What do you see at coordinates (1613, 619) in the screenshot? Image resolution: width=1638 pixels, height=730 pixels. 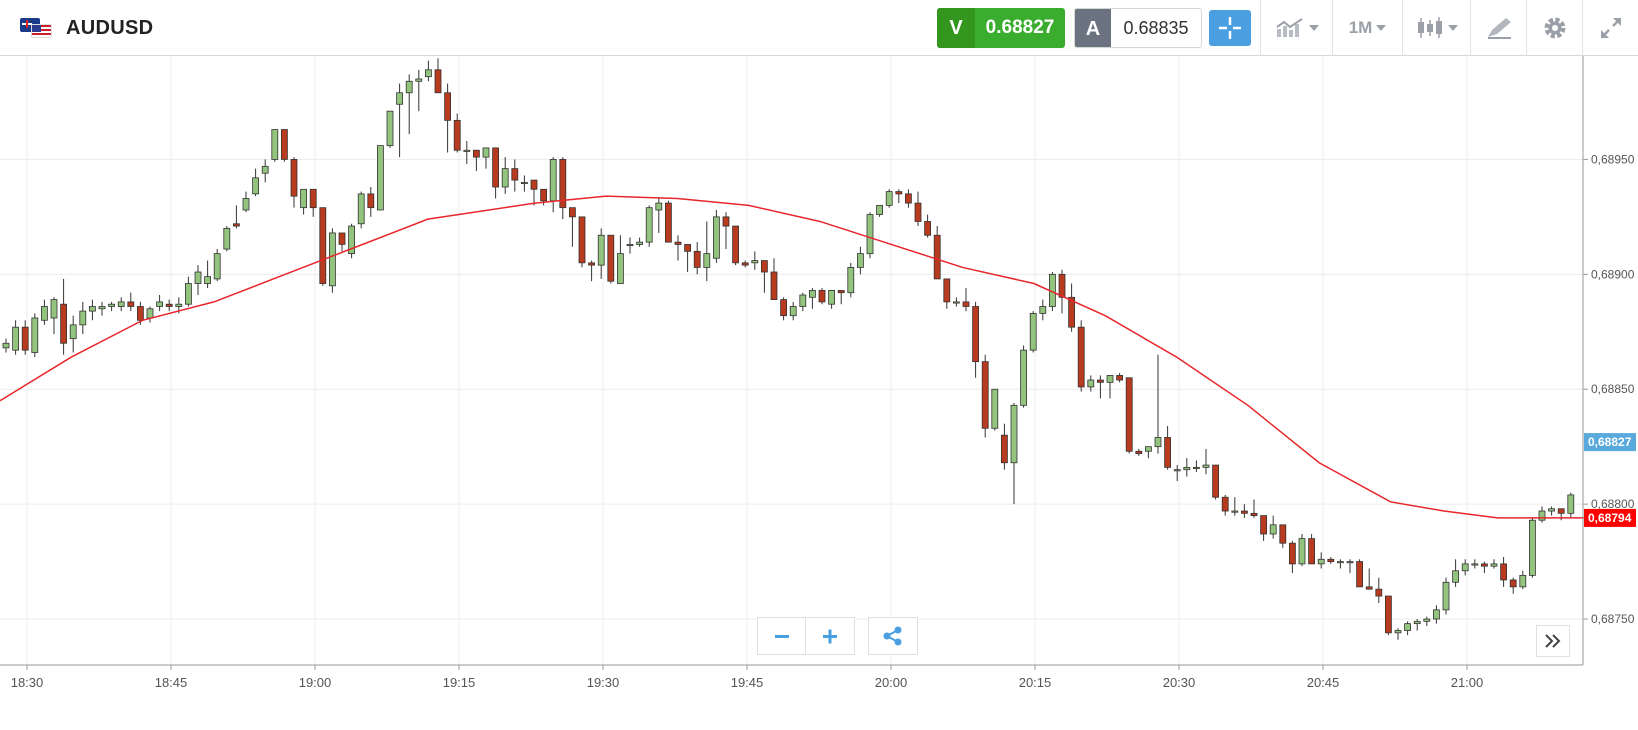 I see `y-tick-label: 0,68750` at bounding box center [1613, 619].